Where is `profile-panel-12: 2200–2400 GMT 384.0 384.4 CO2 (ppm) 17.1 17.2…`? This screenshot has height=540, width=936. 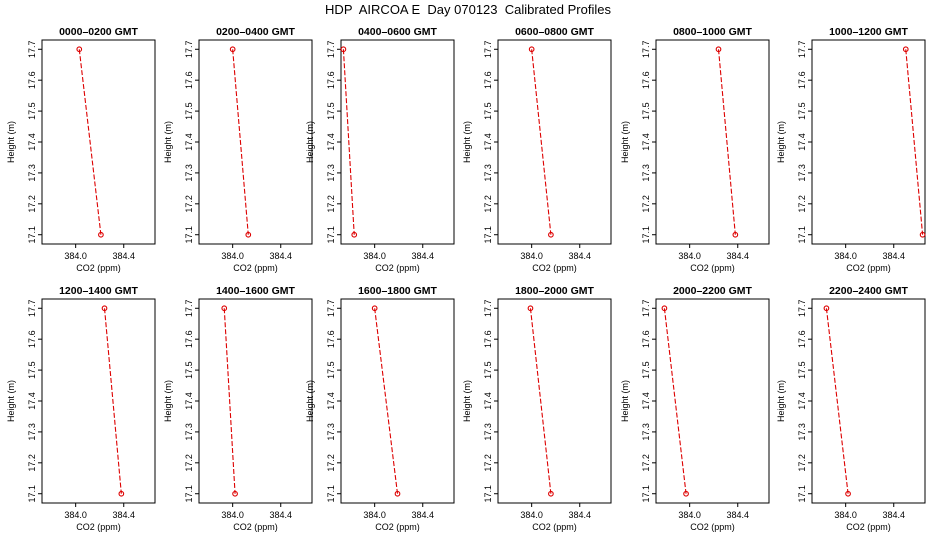
profile-panel-12: 2200–2400 GMT 384.0 384.4 CO2 (ppm) 17.1 17.2… is located at coordinates (851, 408).